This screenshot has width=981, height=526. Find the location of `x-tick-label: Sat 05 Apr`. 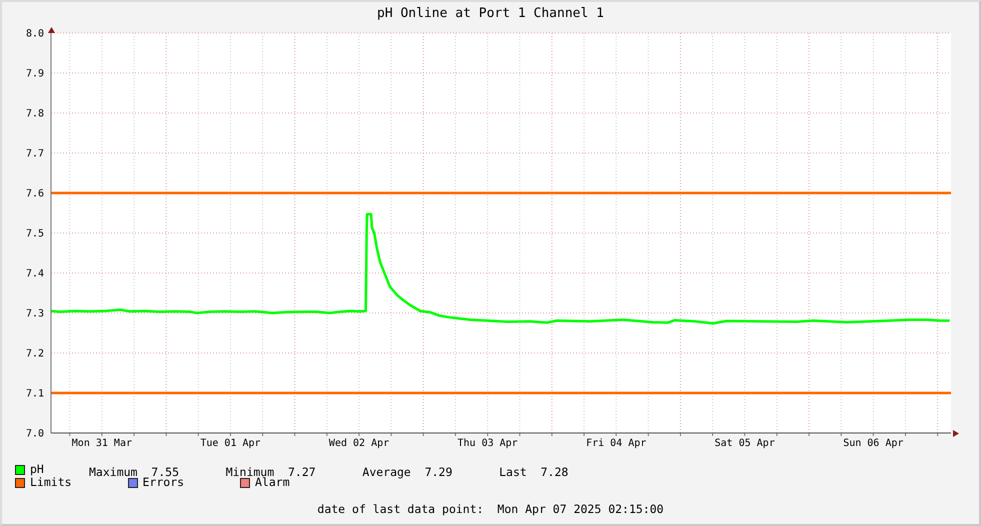

x-tick-label: Sat 05 Apr is located at coordinates (744, 444).